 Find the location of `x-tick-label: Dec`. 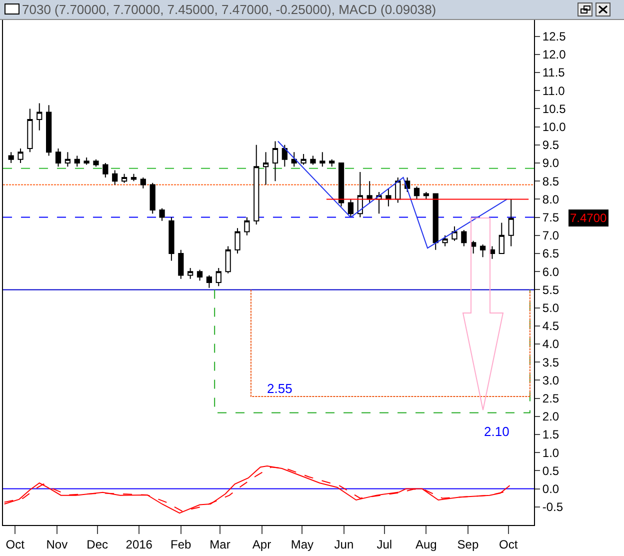

x-tick-label: Dec is located at coordinates (97, 544).